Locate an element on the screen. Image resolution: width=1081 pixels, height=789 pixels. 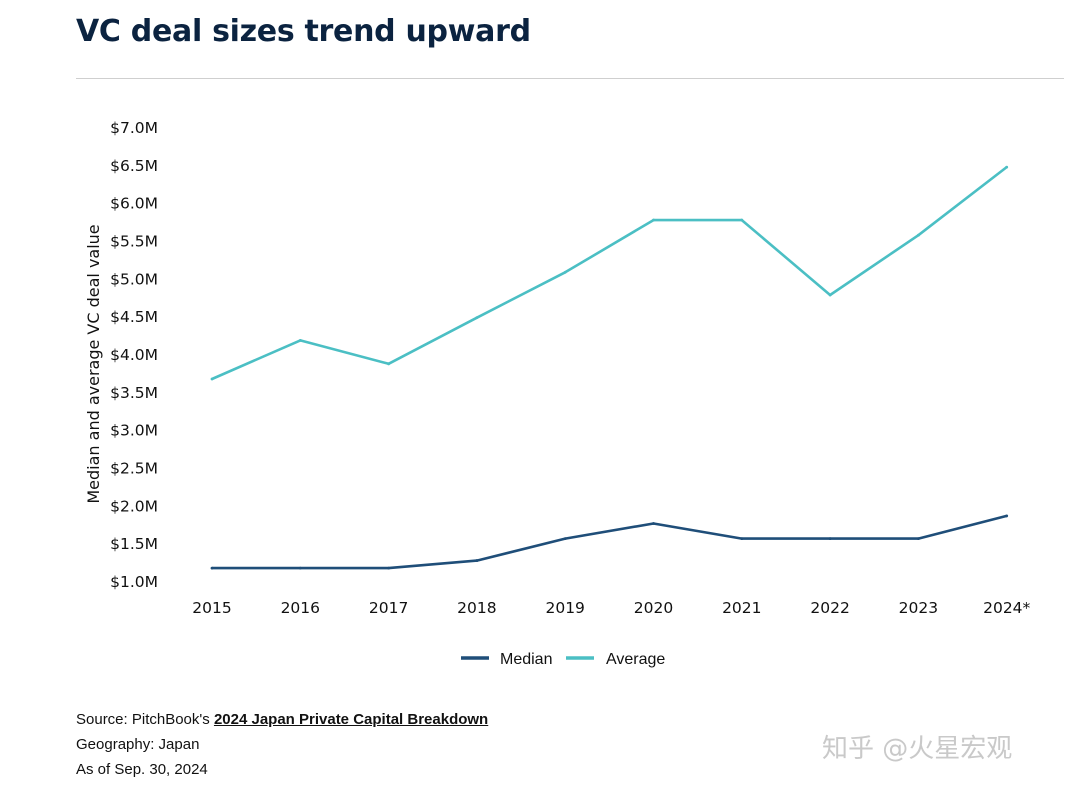
y-tick-label: $5.0M is located at coordinates (134, 279).